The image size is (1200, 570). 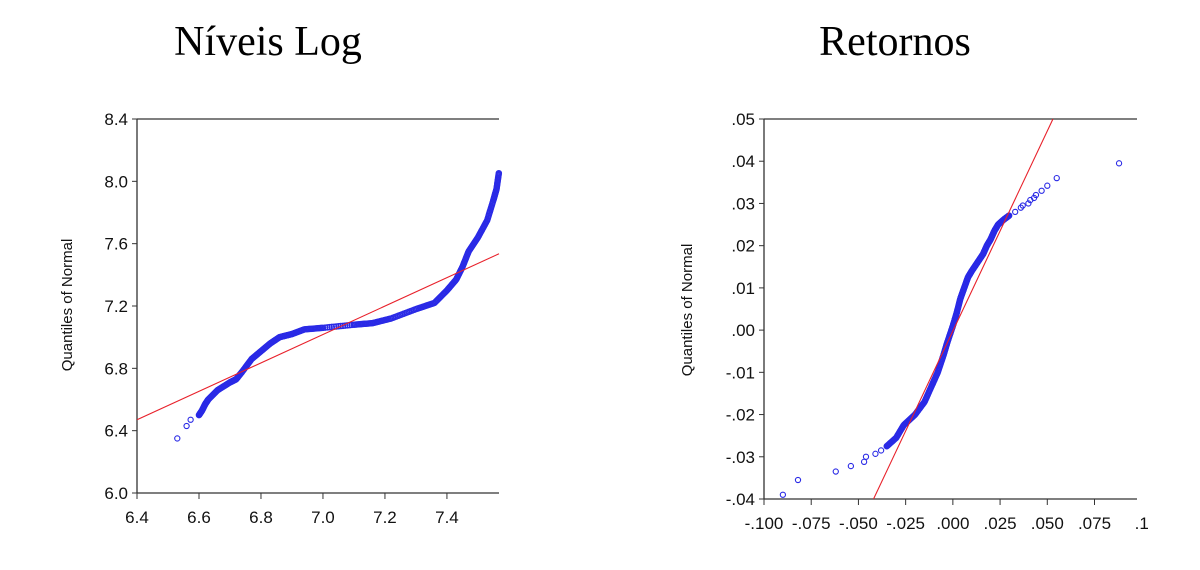 I want to click on y-tick-label: 7.6, so click(x=116, y=244).